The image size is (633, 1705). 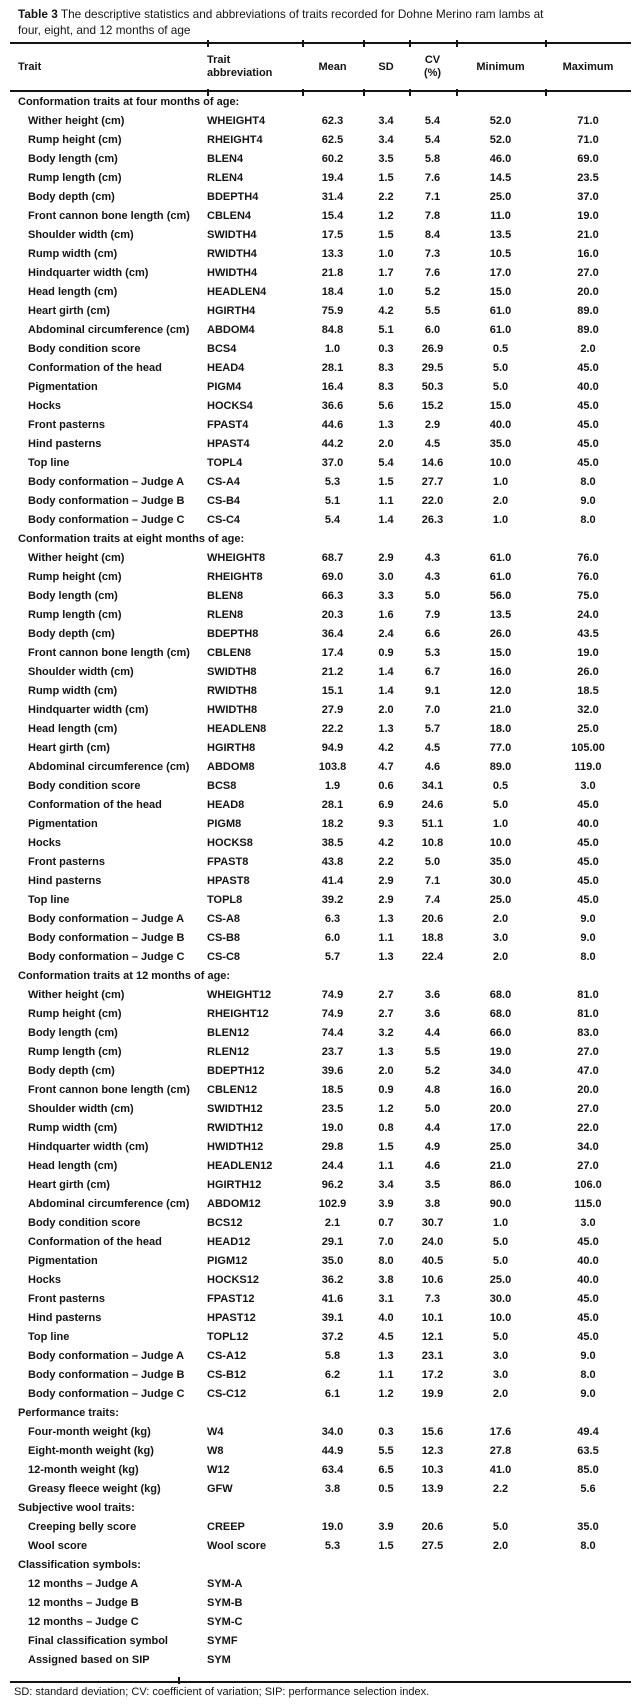 I want to click on trait-cell: Conformation of the head, so click(x=95, y=1241).